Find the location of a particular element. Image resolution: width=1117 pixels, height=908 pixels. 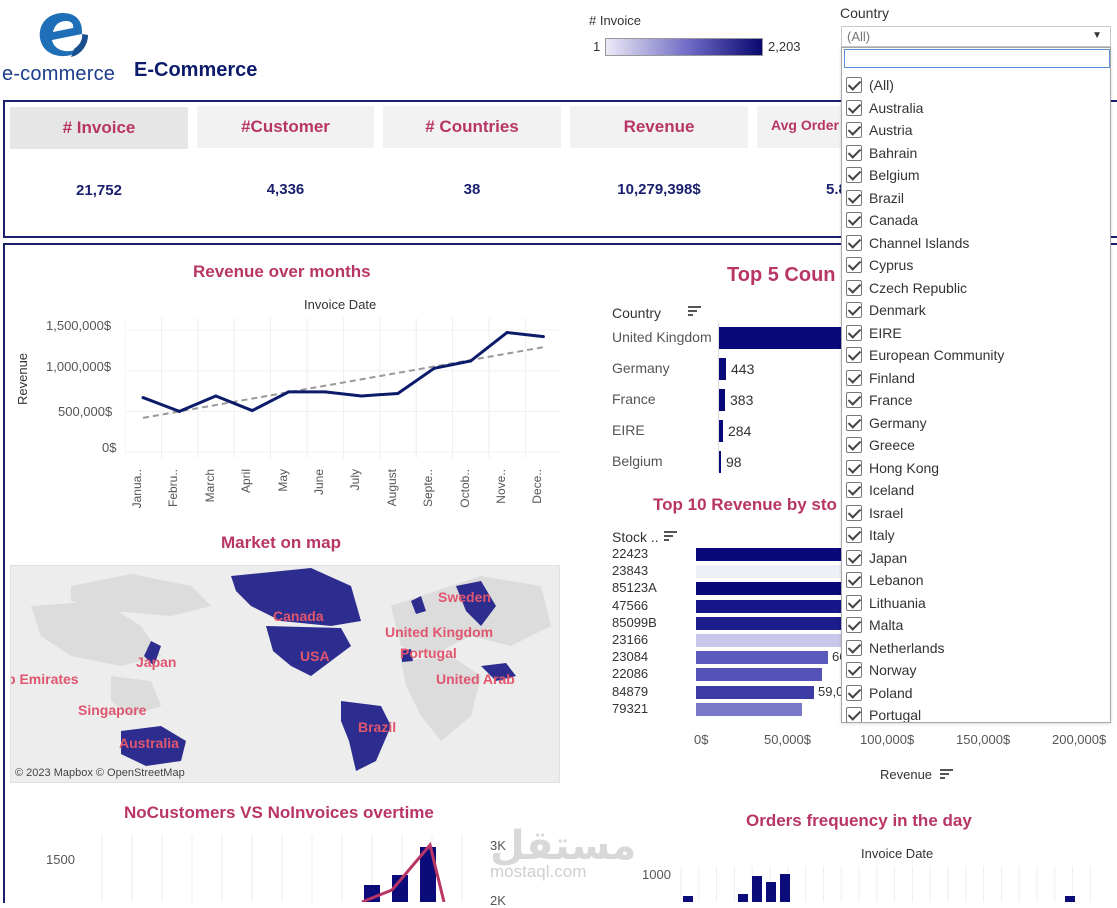

chevron-down-icon: ▼ is located at coordinates (1097, 35).